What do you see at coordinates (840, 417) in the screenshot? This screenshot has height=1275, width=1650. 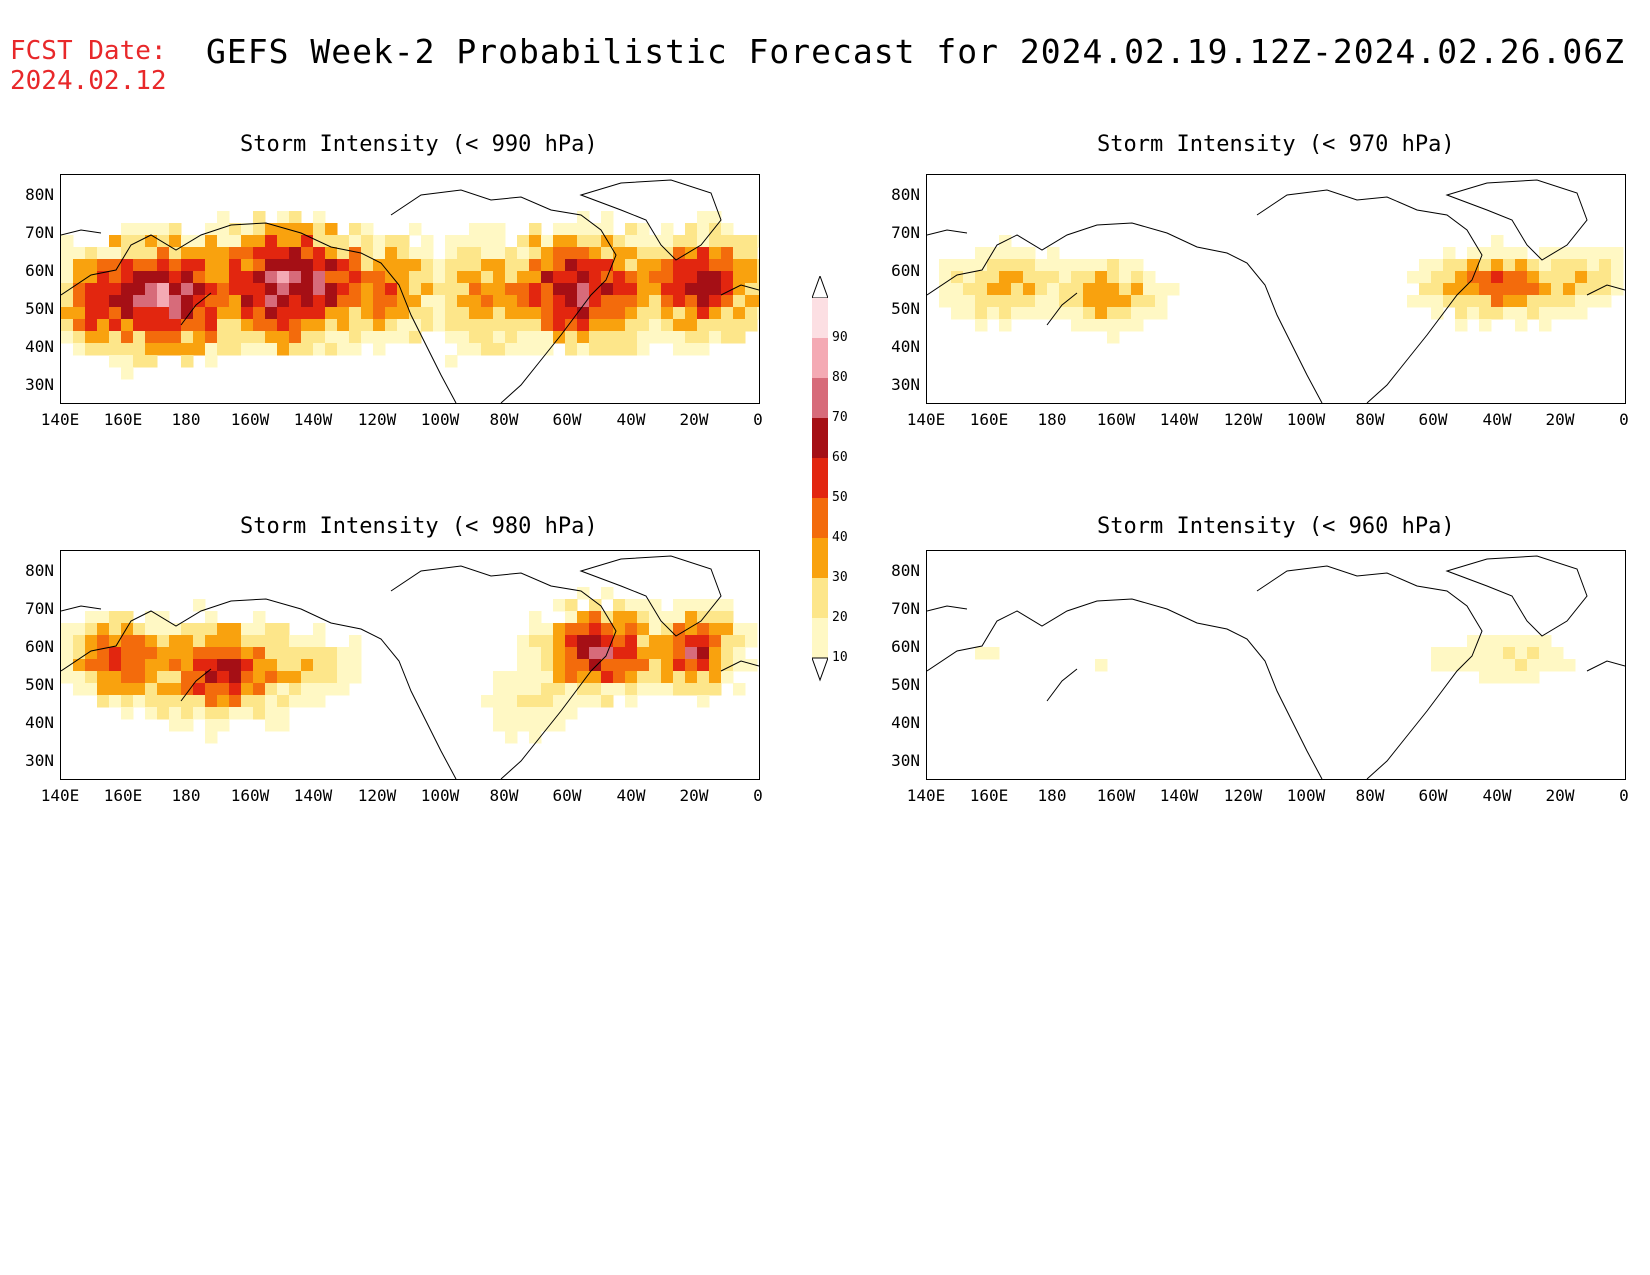 I see `colorbar-level-label: 70` at bounding box center [840, 417].